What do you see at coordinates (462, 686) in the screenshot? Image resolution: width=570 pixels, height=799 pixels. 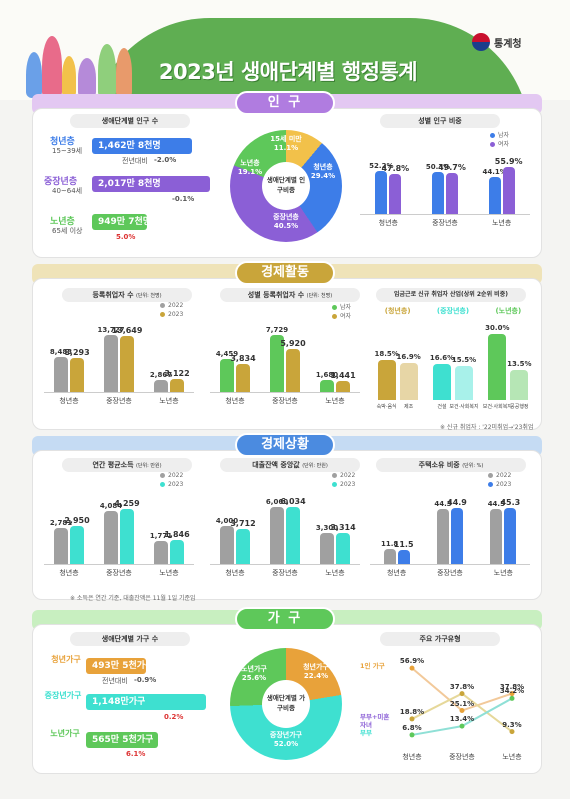 I see `hh-val-1-1: 37.8%` at bounding box center [462, 686].